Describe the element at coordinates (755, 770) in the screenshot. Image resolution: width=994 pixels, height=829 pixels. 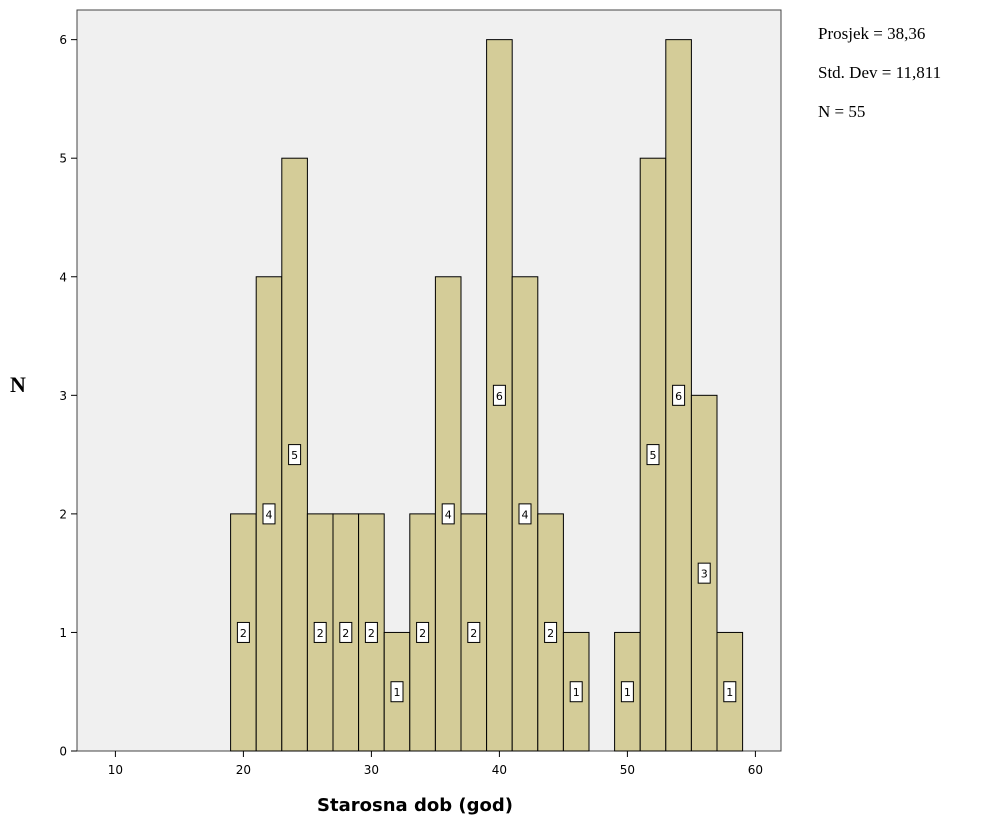
I see `x-tick-label: 60` at that location.